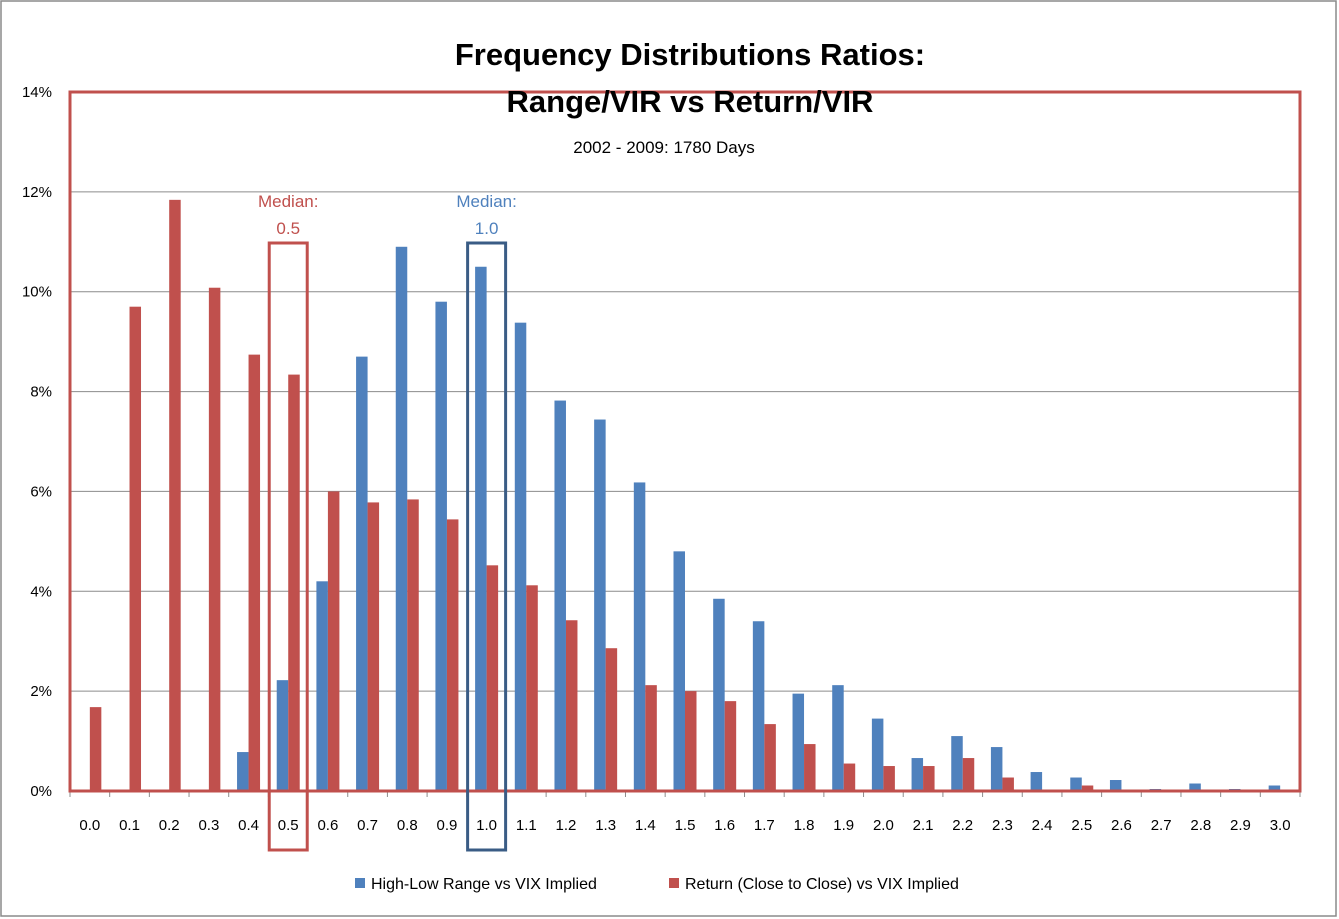 This screenshot has height=919, width=1339. Describe the element at coordinates (663, 147) in the screenshot. I see `chart-subtitle: 2002 - 2009: 1780 Days` at that location.